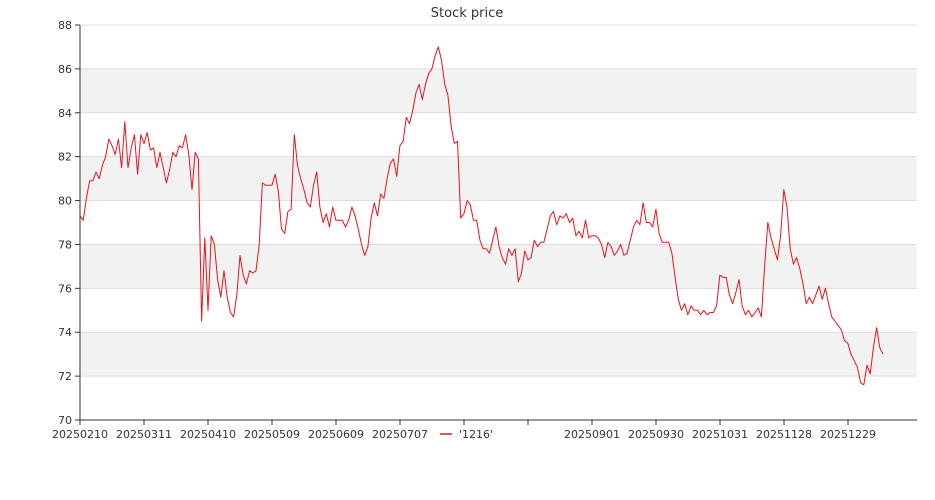  What do you see at coordinates (65, 420) in the screenshot?
I see `y-tick-label: 70` at bounding box center [65, 420].